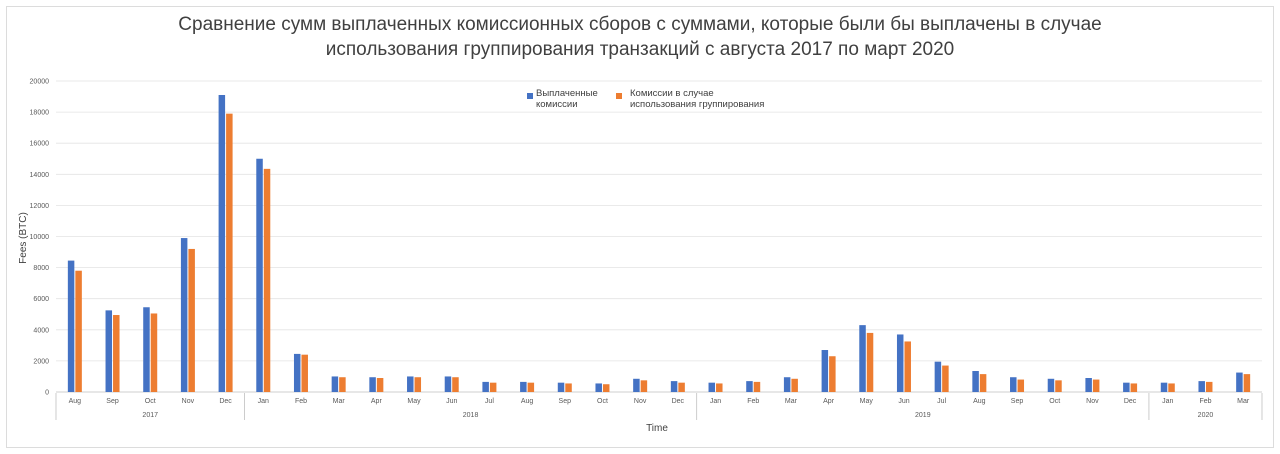  What do you see at coordinates (697, 104) in the screenshot?
I see `legend-label-batching-line-2: использования группирования` at bounding box center [697, 104].